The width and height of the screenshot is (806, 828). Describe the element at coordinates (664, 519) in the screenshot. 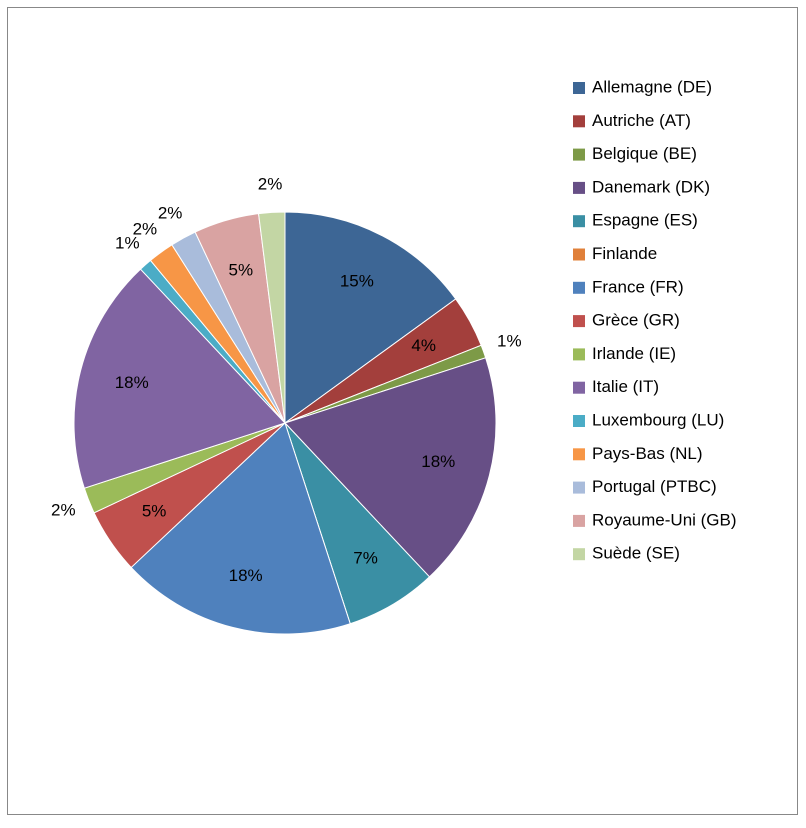

I see `legend-label: Royaume-Uni (GB)` at that location.